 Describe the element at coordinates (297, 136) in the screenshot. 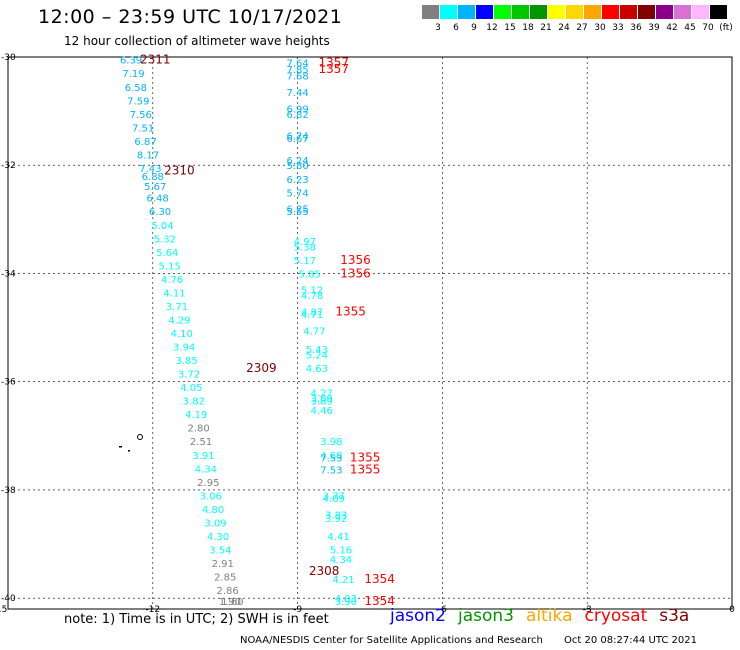

I see `wave-height-value: 6.74` at that location.